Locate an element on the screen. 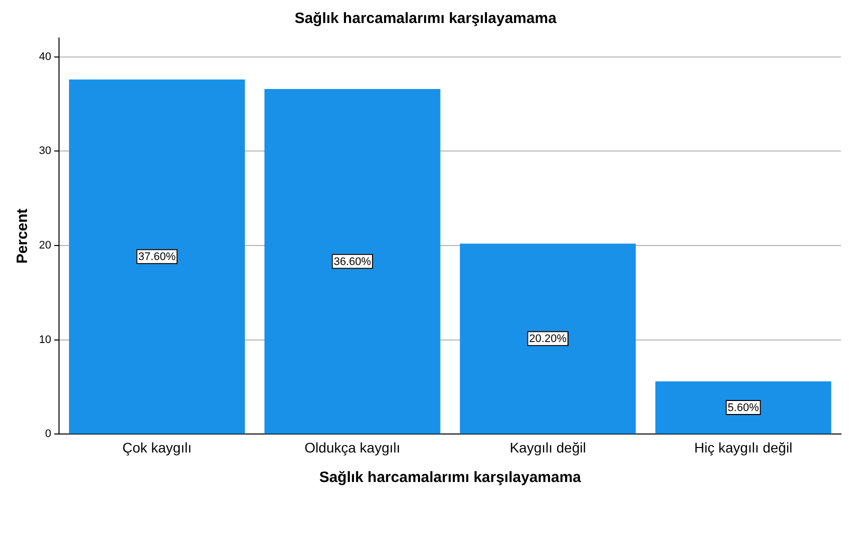 The height and width of the screenshot is (551, 849). y-tick-label: 10 is located at coordinates (45, 340).